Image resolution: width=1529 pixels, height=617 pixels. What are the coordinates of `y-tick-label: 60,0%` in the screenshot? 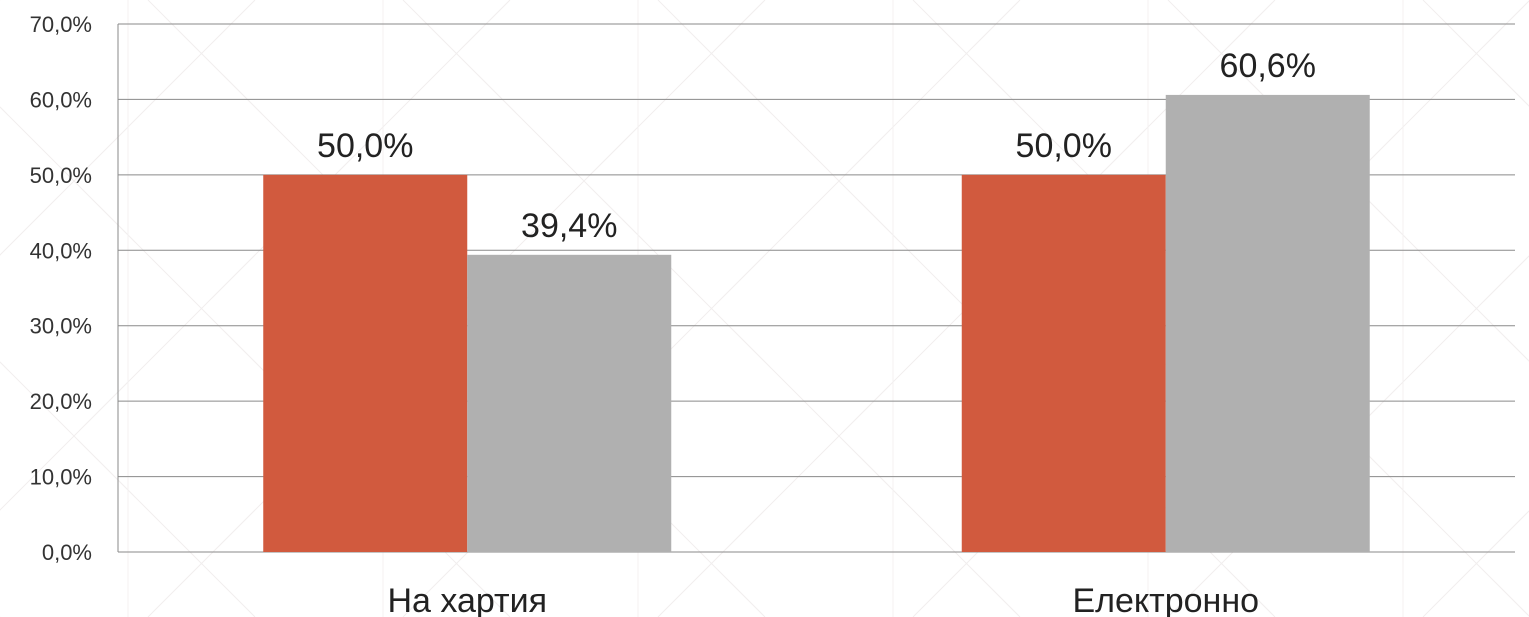 It's located at (61, 99).